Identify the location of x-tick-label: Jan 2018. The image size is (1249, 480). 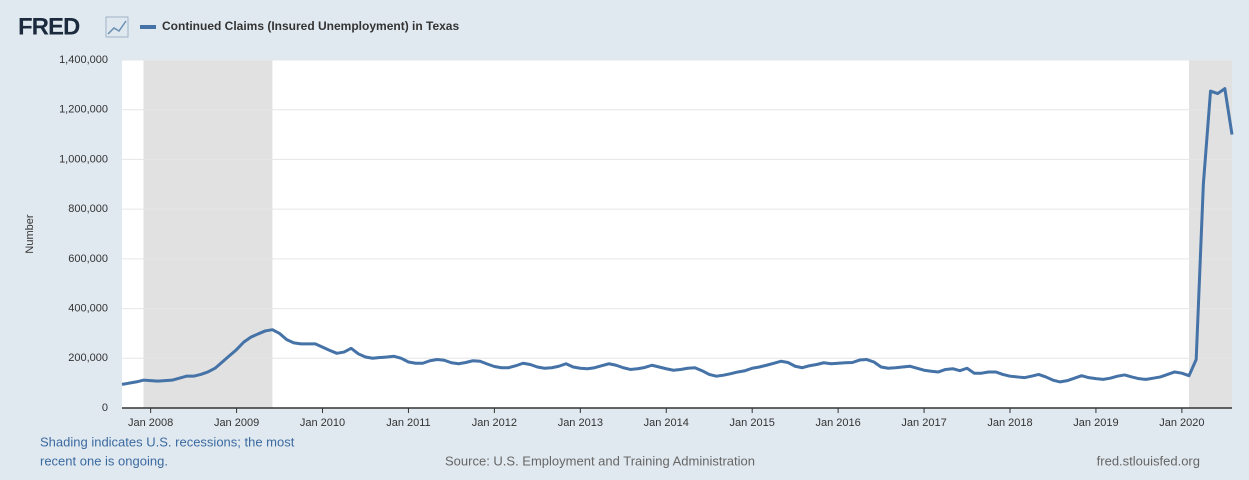
(1009, 423).